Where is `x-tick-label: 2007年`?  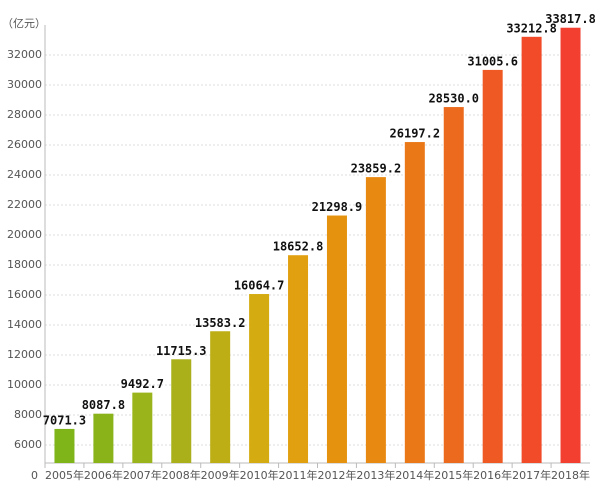 x-tick-label: 2007年 is located at coordinates (142, 475).